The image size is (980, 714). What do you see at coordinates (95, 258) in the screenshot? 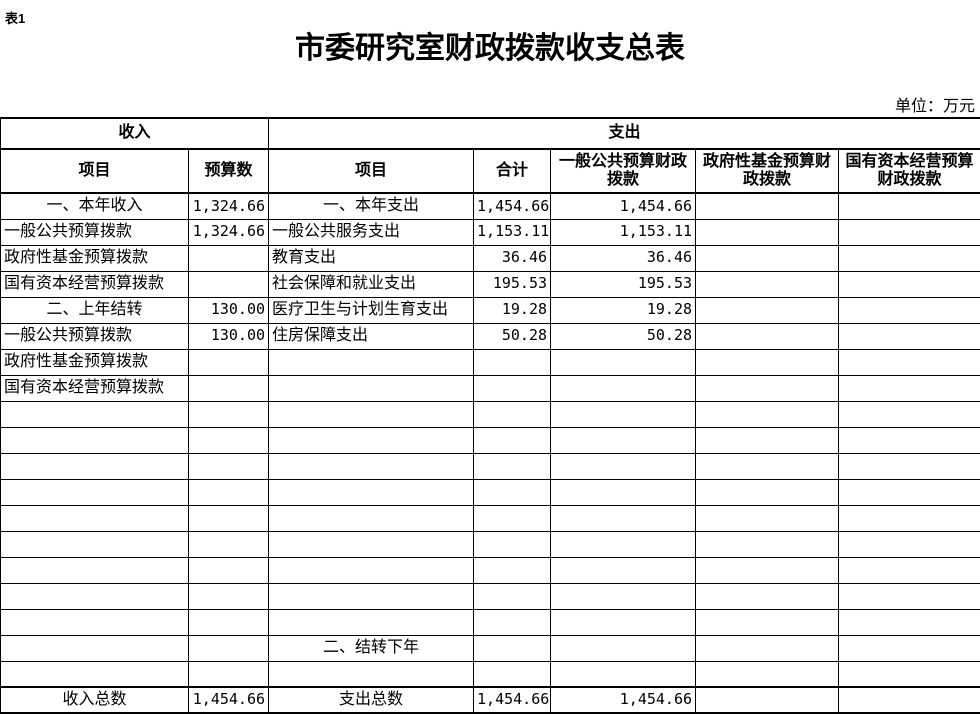
I see `income-item-cell: 政府性基金预算拨款` at bounding box center [95, 258].